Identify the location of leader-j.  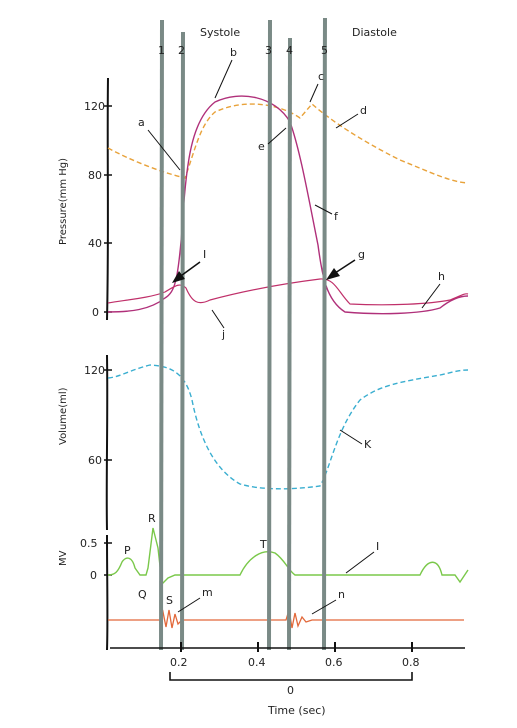
(218, 319).